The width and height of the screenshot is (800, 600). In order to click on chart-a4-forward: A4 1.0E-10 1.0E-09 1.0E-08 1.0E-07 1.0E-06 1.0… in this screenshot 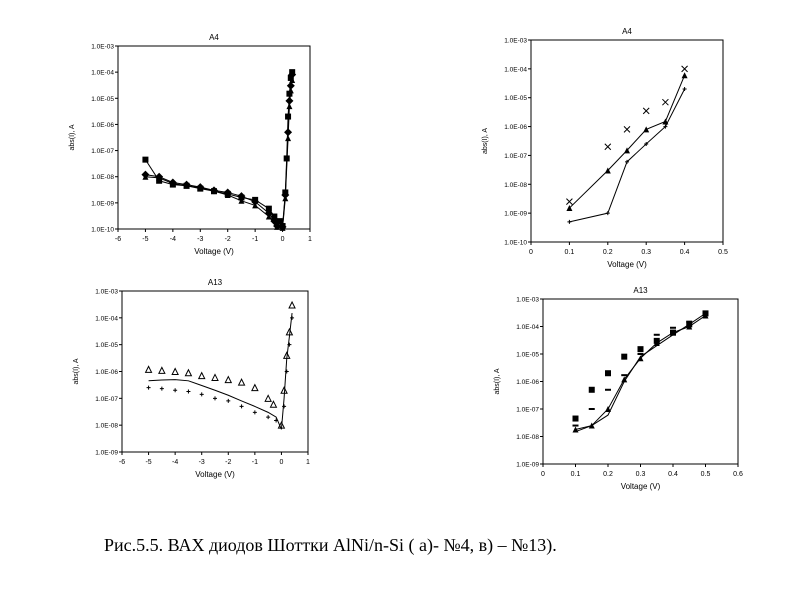, I will do `click(605, 147)`.